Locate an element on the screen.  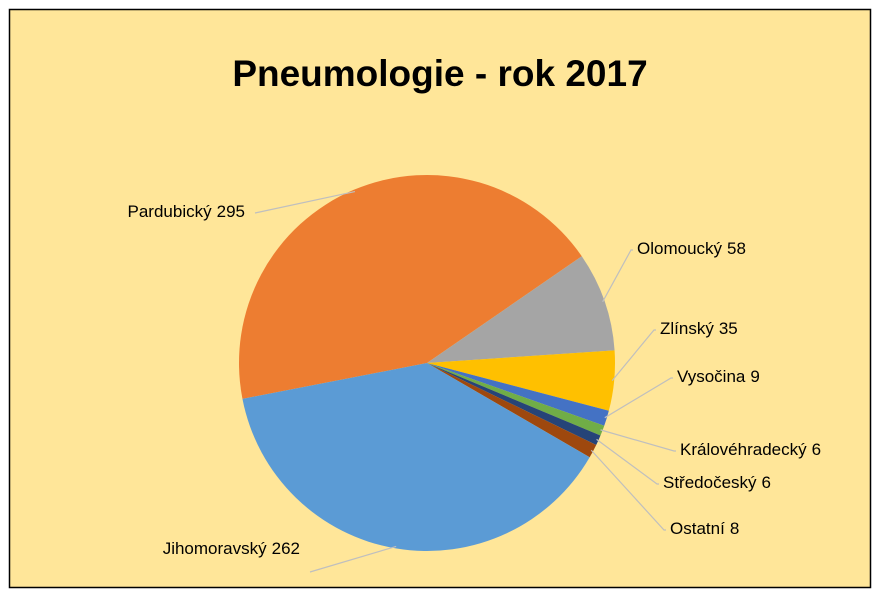
data-label: Vysočina 9 is located at coordinates (718, 376).